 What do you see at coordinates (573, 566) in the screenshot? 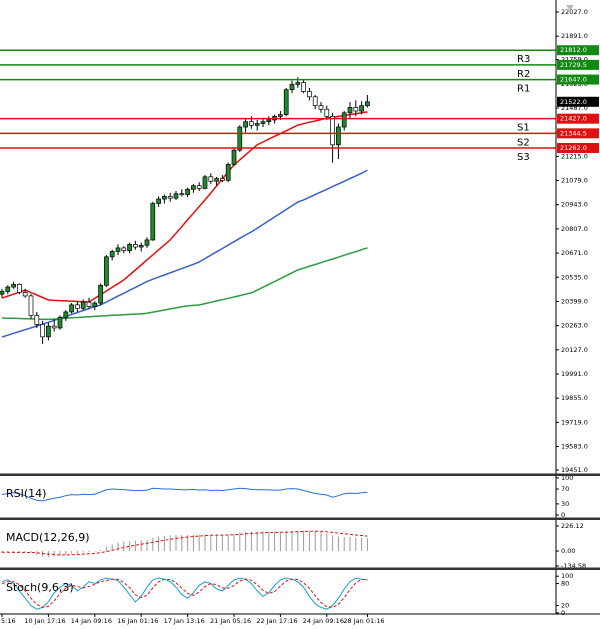
I see `y-tick-label: -134.58` at bounding box center [573, 566].